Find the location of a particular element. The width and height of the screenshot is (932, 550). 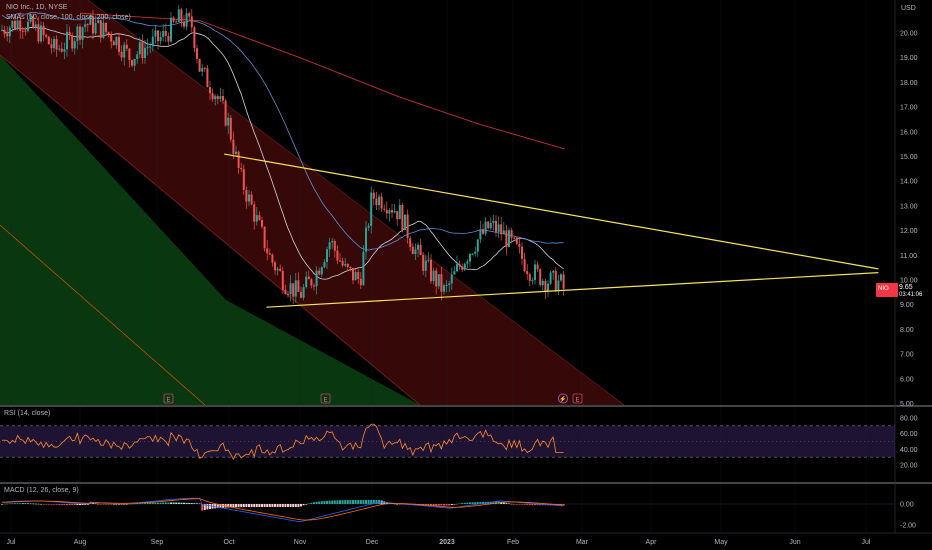

rsi-line is located at coordinates (282, 441).